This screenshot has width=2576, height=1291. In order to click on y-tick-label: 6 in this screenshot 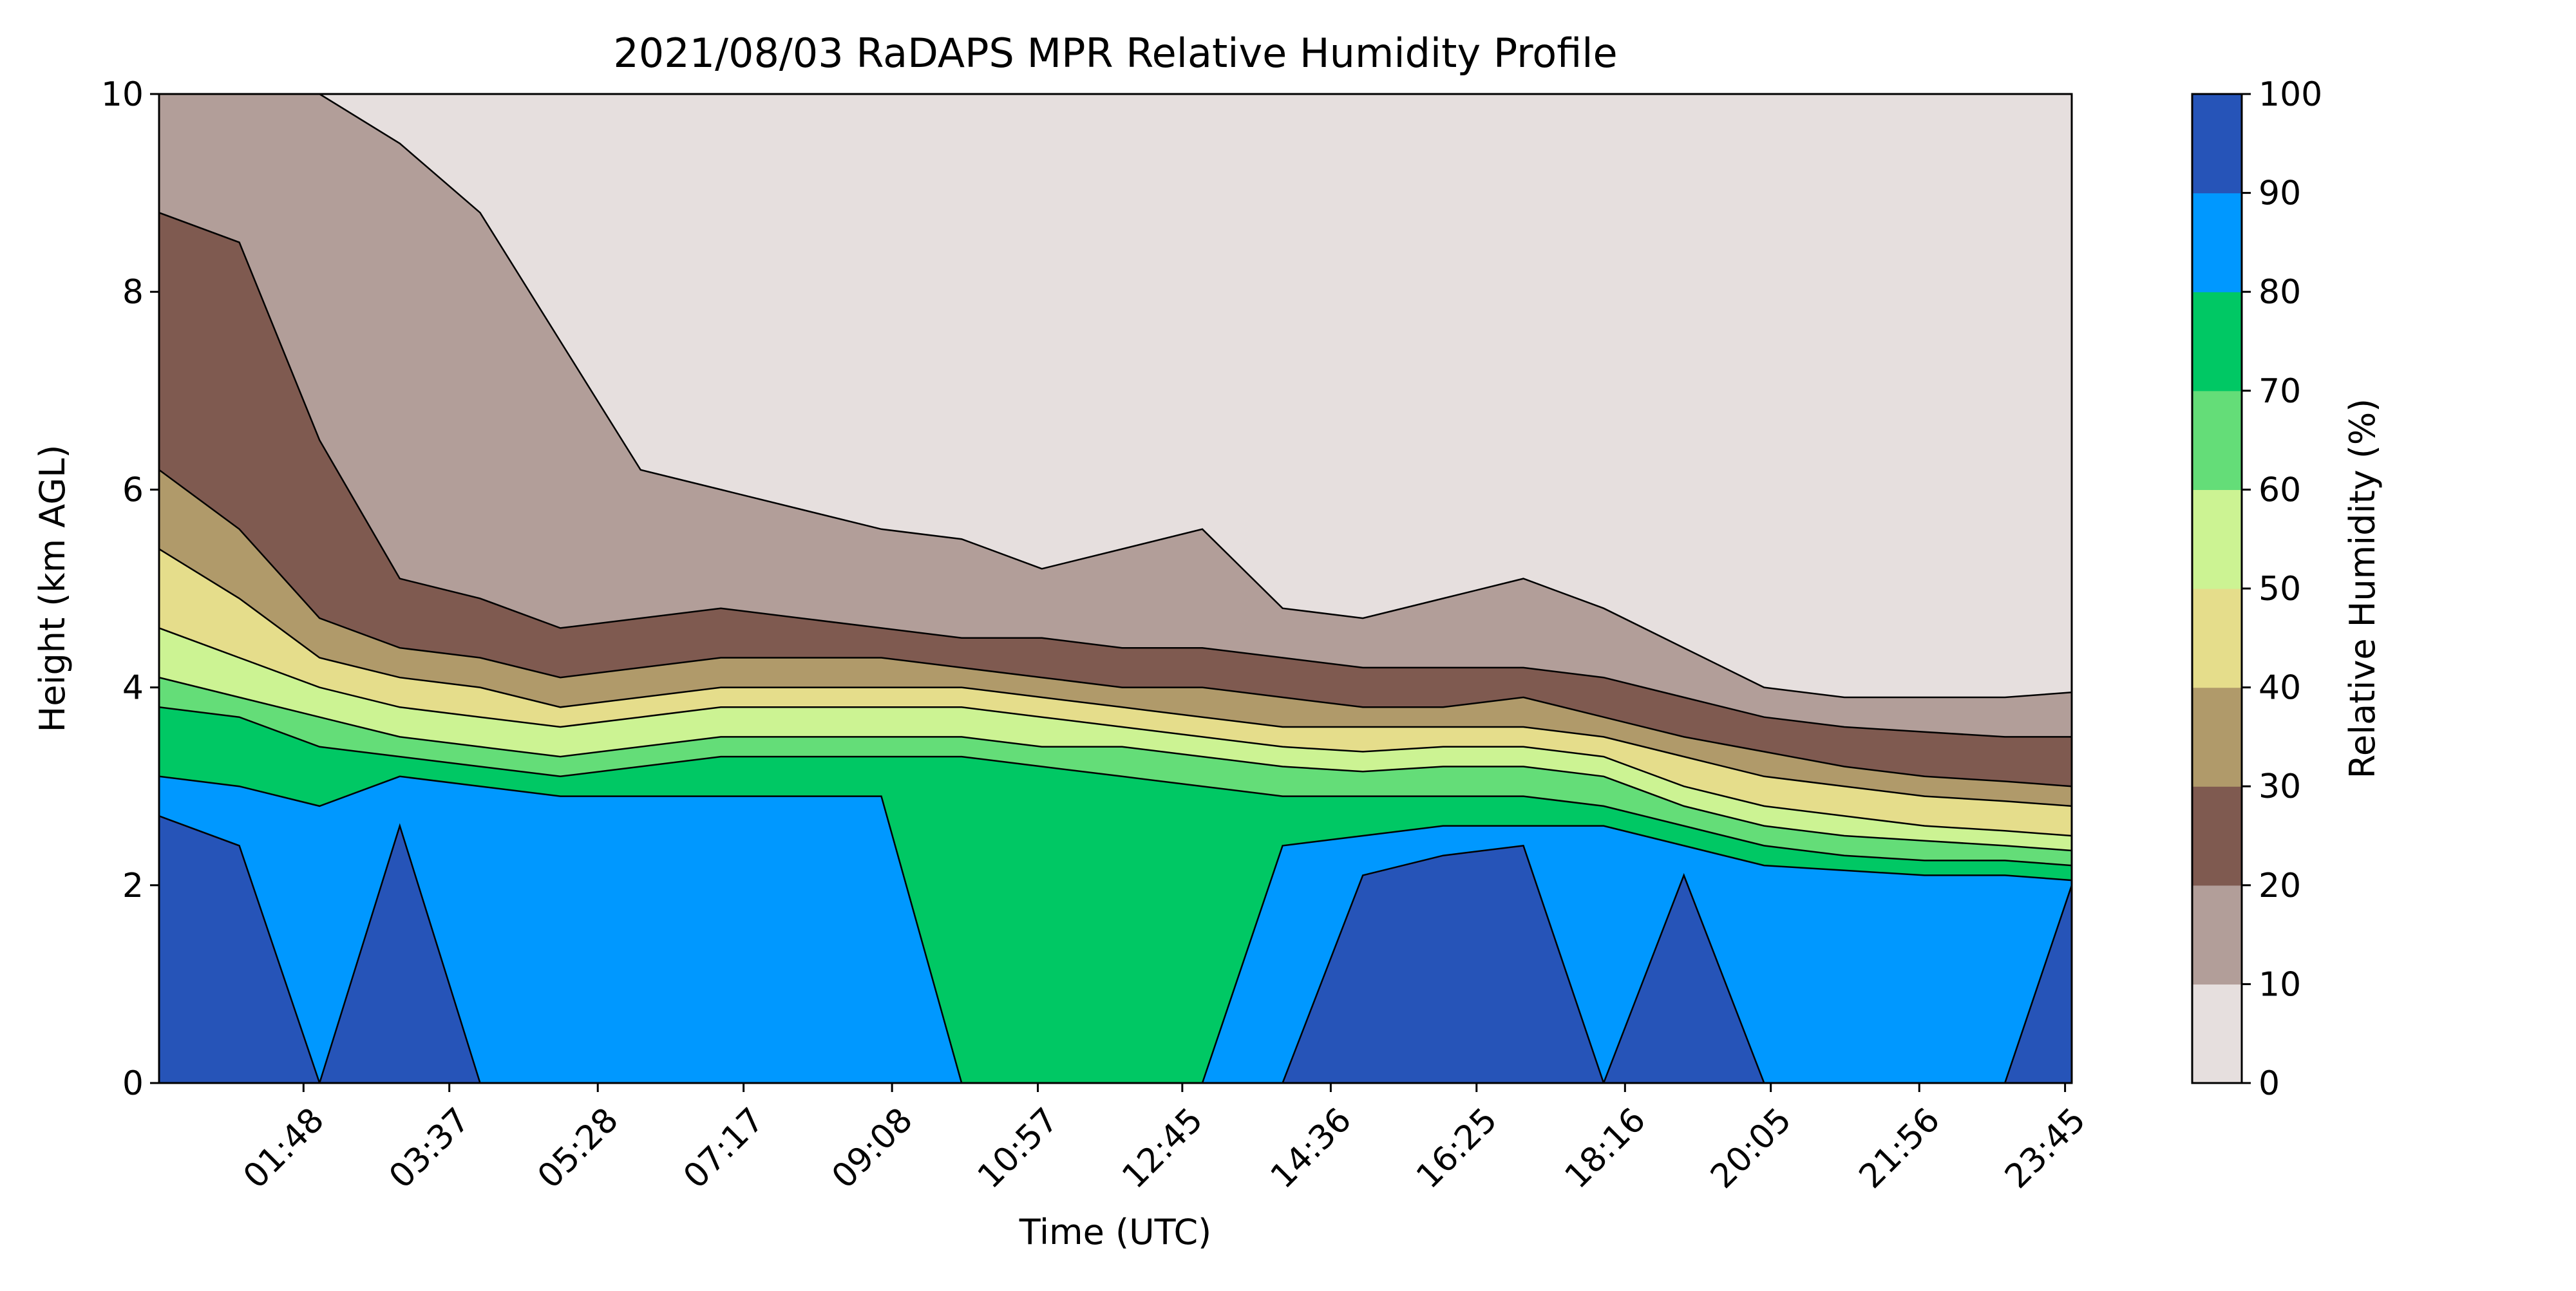, I will do `click(133, 490)`.